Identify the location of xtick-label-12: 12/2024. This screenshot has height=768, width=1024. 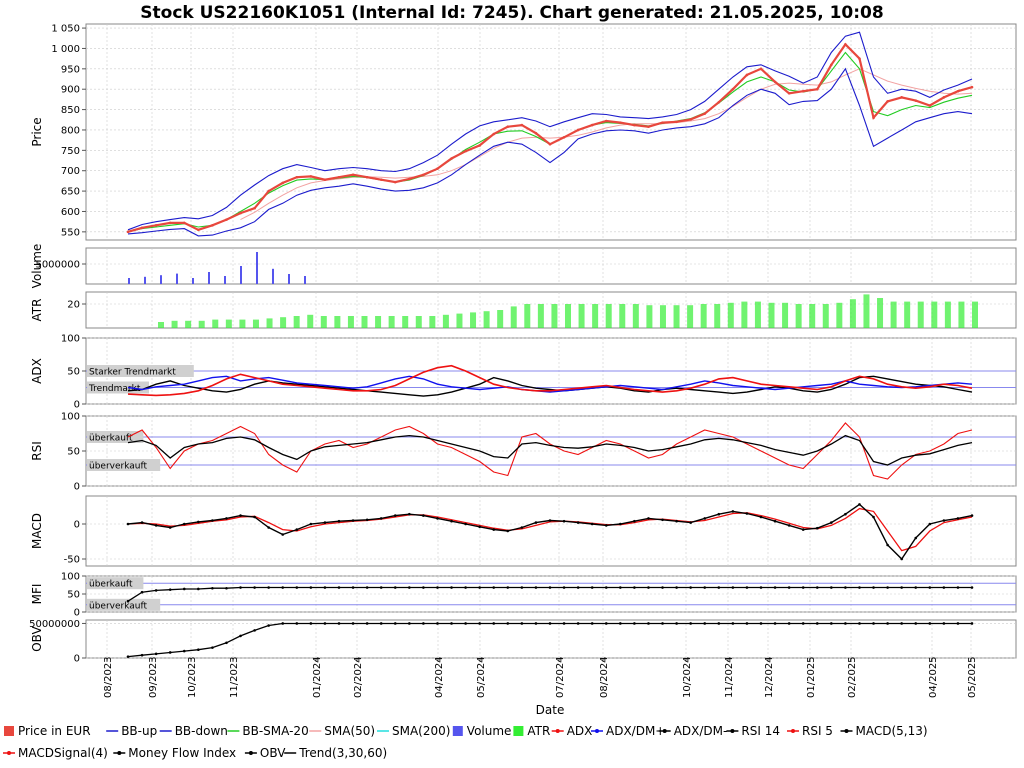
(769, 677).